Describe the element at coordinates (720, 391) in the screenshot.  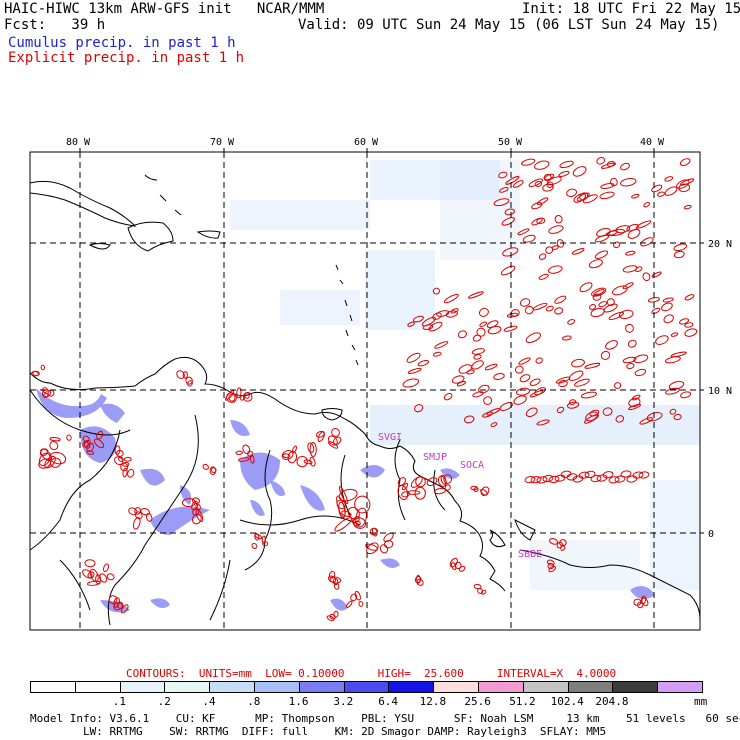
I see `lat-label: 10 N` at that location.